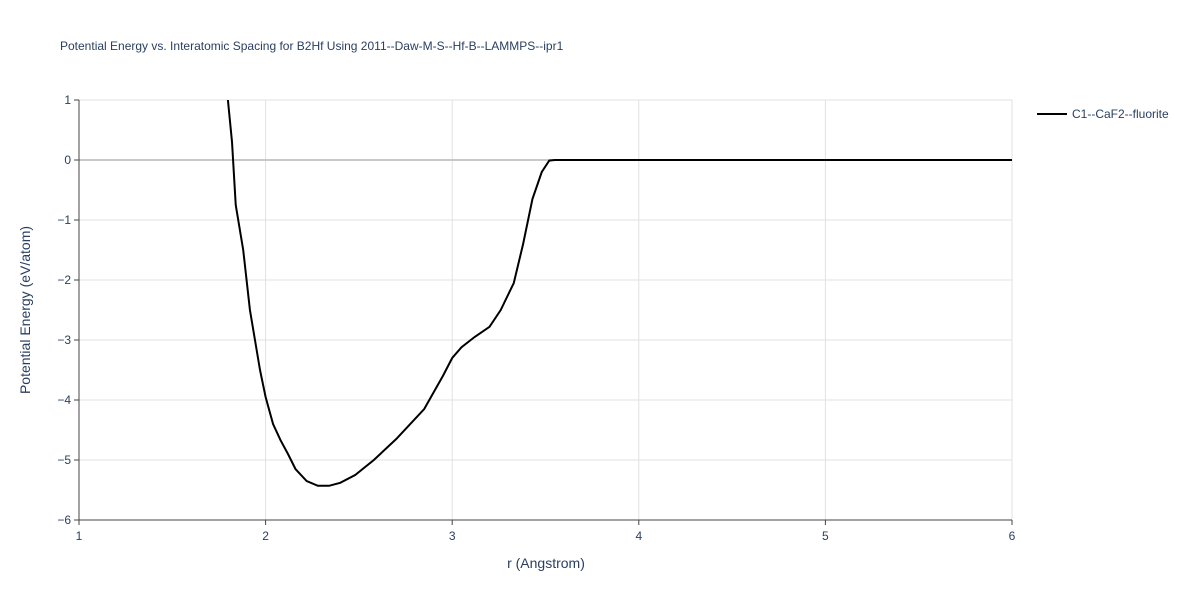  Describe the element at coordinates (452, 536) in the screenshot. I see `x-tick-label: 3` at that location.